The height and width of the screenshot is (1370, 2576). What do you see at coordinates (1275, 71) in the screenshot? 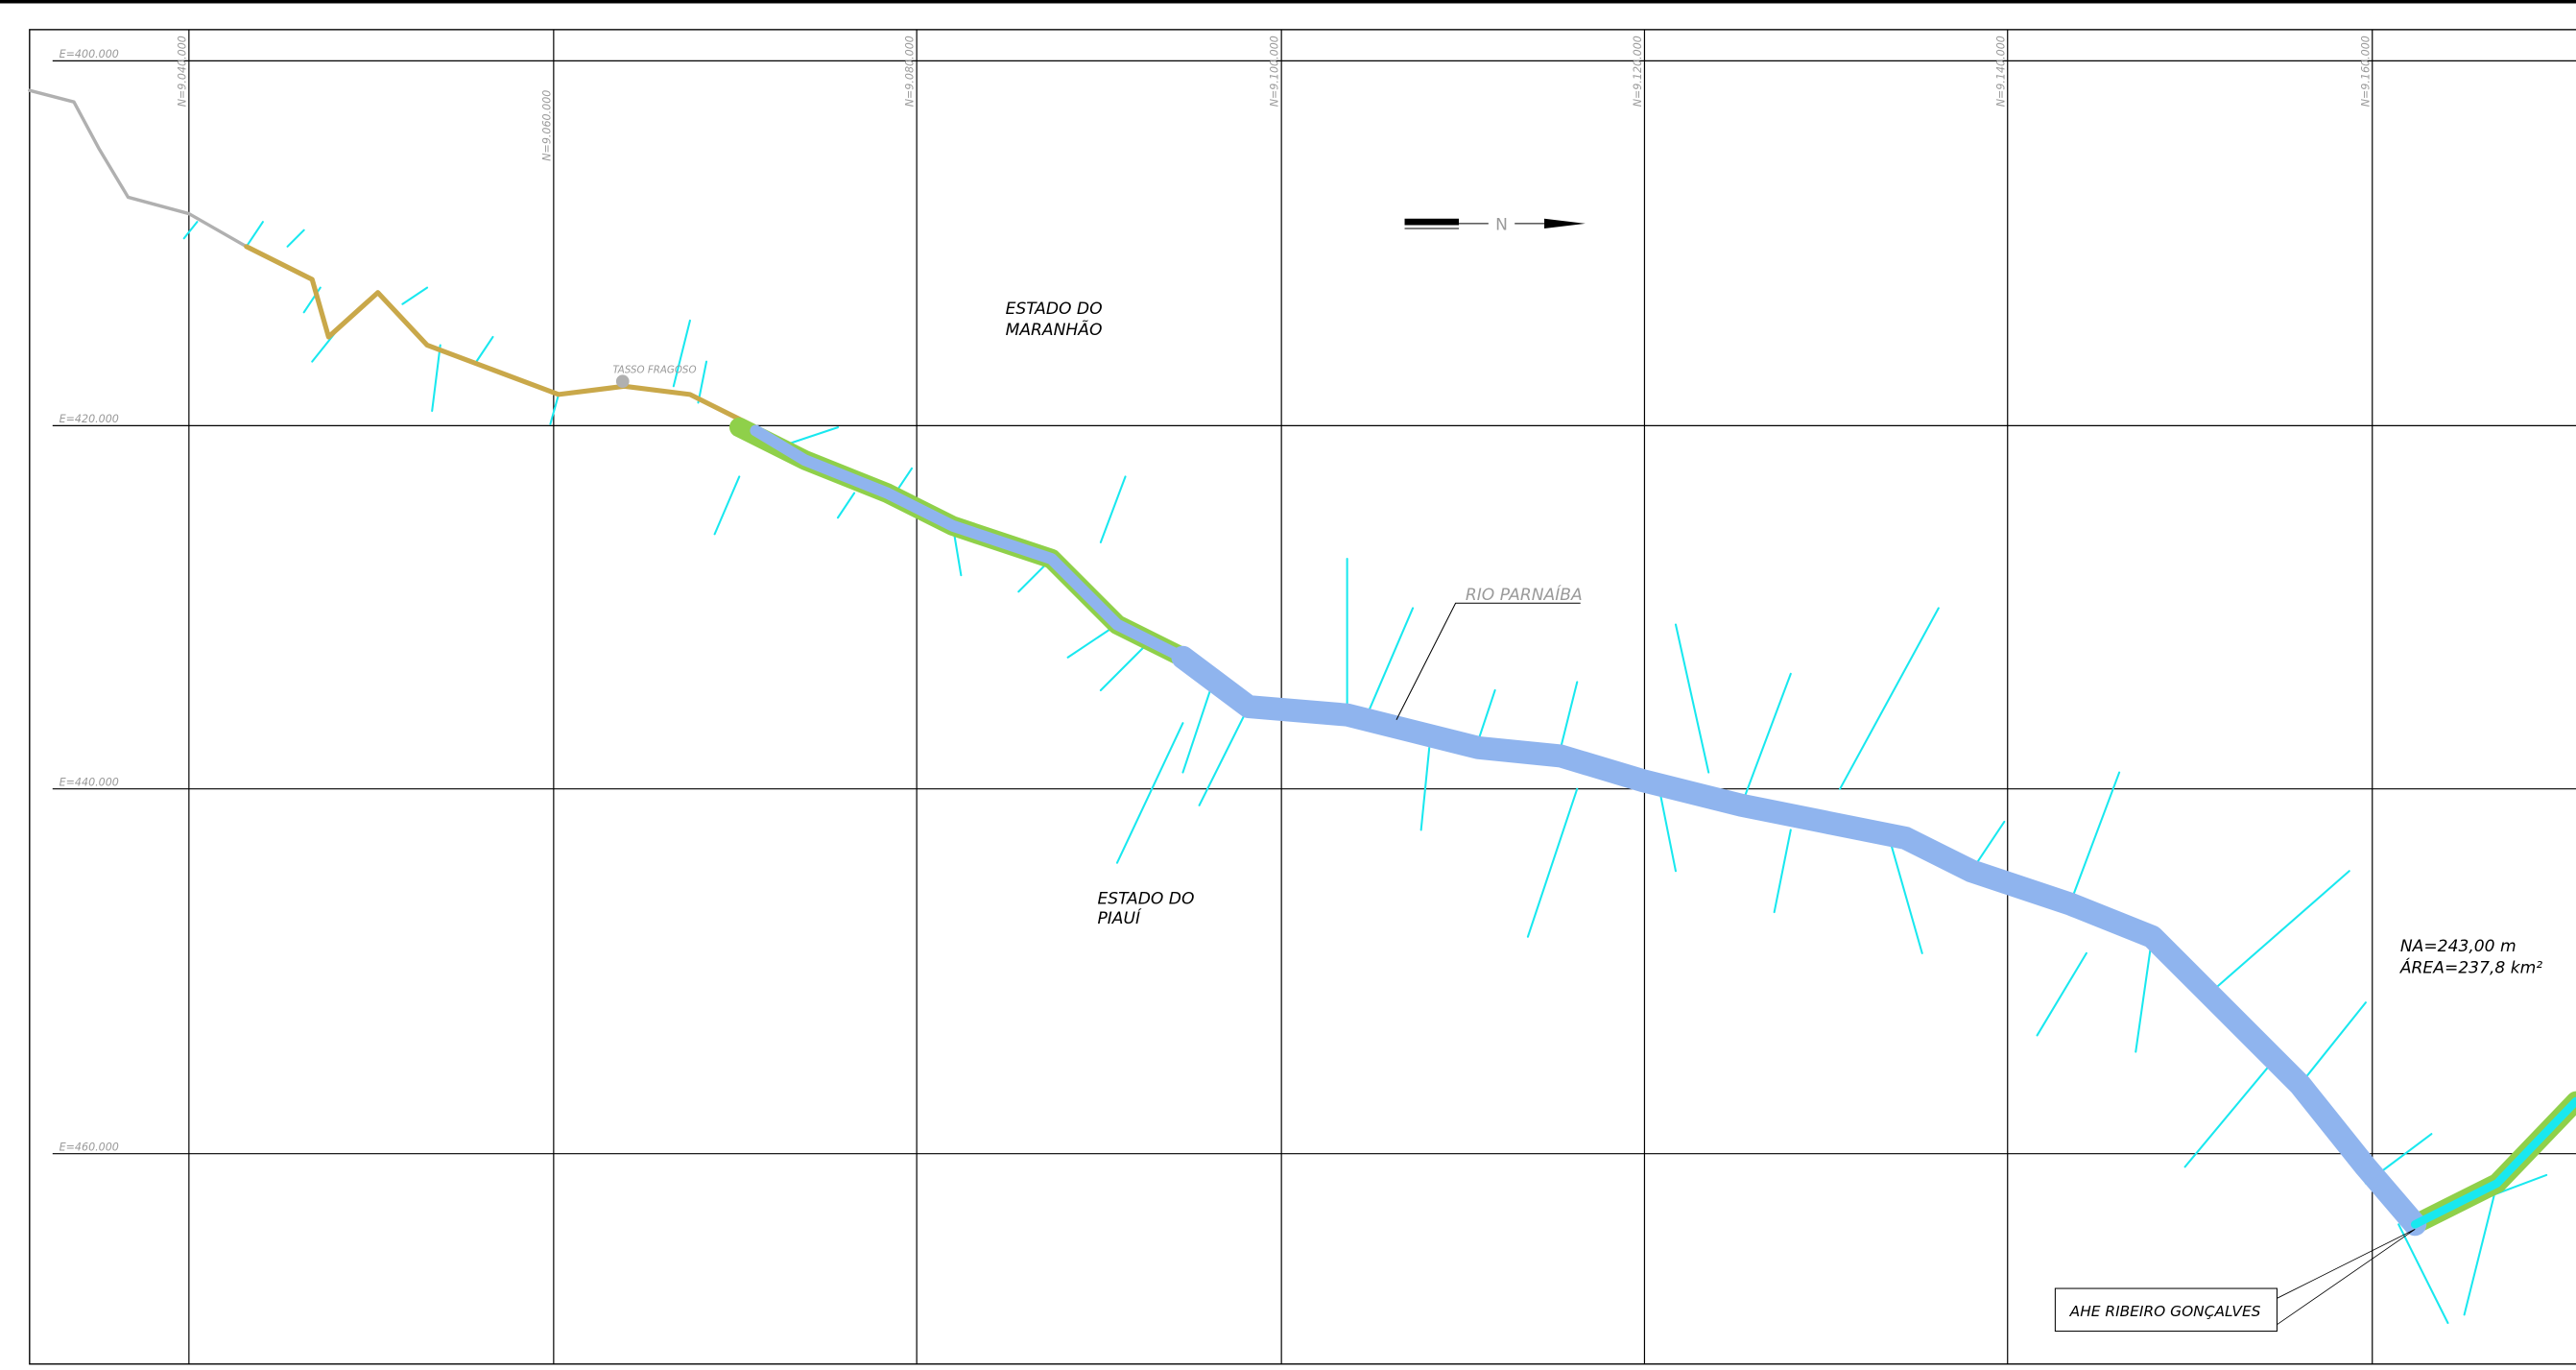
I see `northing-label: N=9.100.000` at bounding box center [1275, 71].